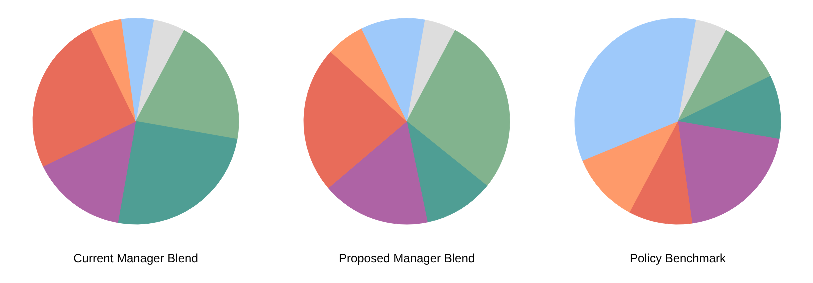 This screenshot has height=283, width=813. What do you see at coordinates (679, 259) in the screenshot?
I see `text: Policy Benchmark` at bounding box center [679, 259].